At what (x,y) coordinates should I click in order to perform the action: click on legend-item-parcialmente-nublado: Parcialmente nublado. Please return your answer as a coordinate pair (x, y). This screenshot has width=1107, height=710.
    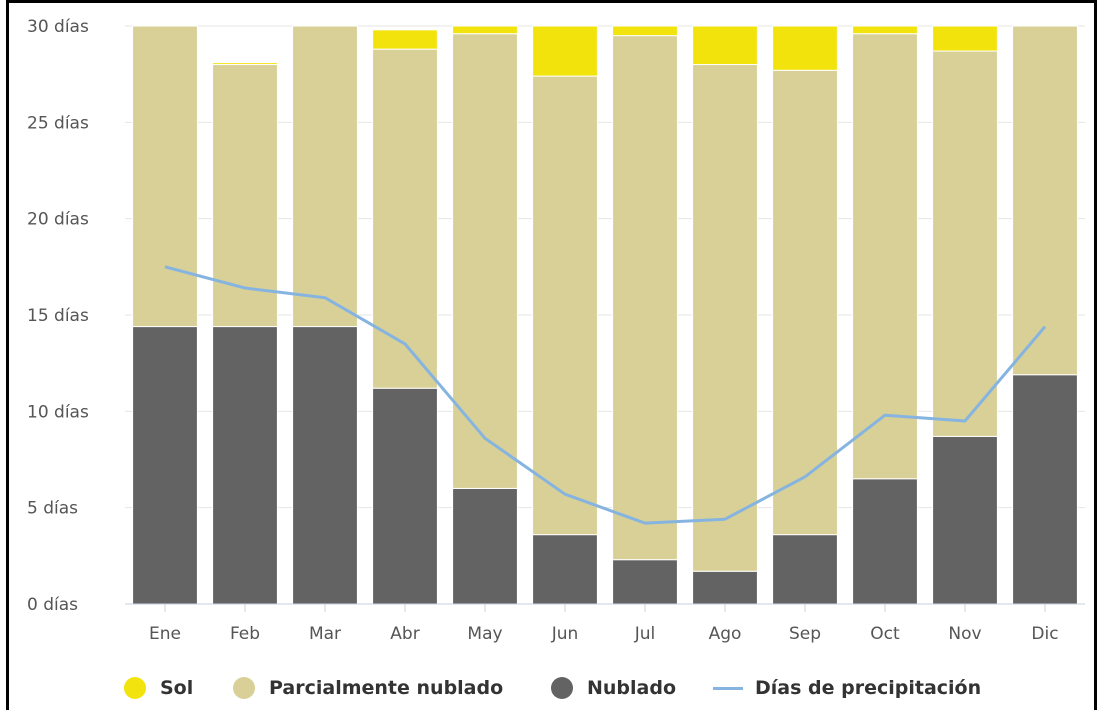
    Looking at the image, I should click on (368, 688).